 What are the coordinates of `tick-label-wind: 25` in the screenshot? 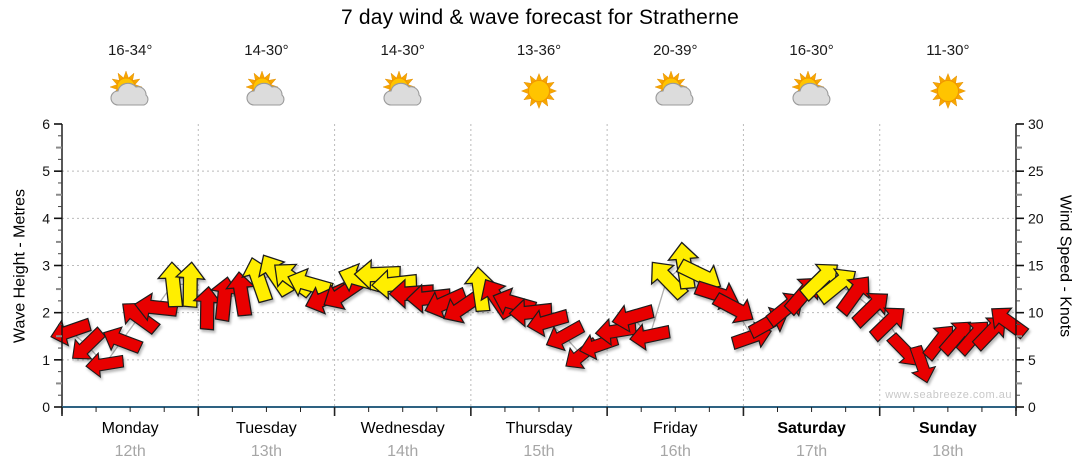 It's located at (1036, 171).